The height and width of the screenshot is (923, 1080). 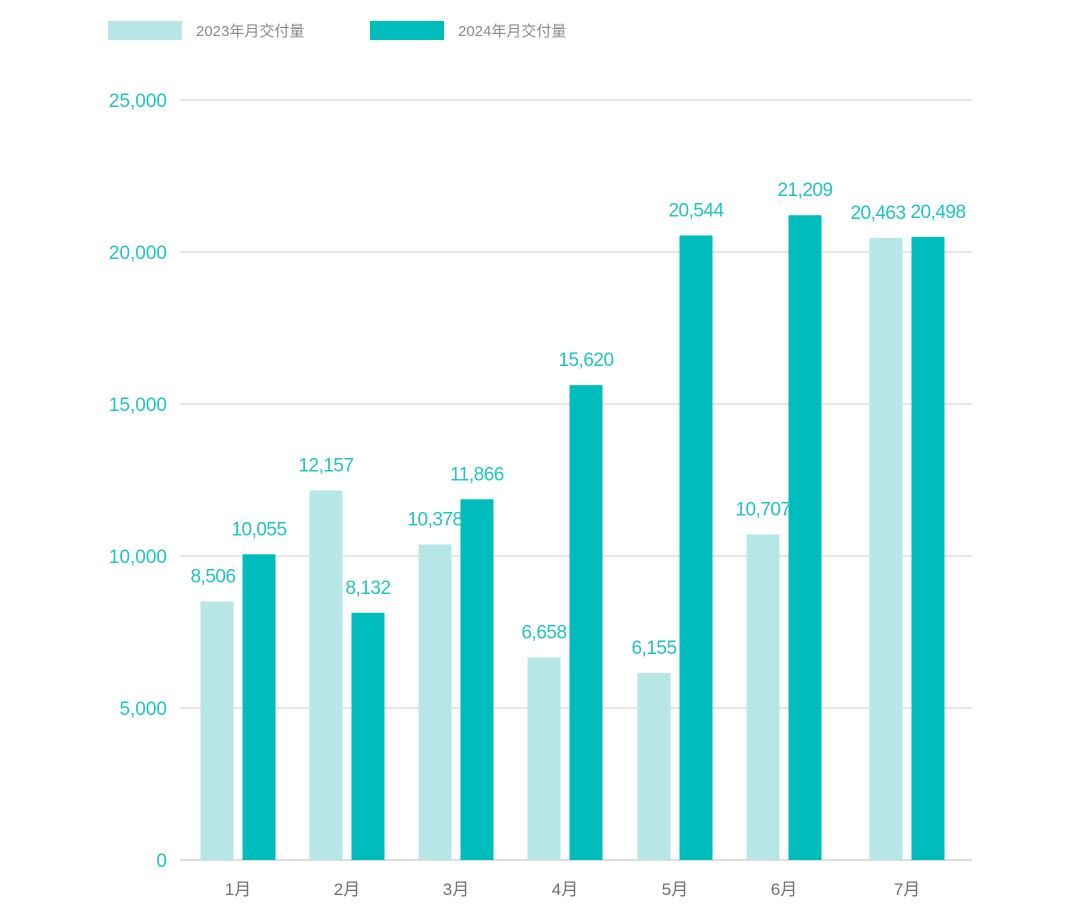 I want to click on x-tick-label: 1月, so click(x=238, y=889).